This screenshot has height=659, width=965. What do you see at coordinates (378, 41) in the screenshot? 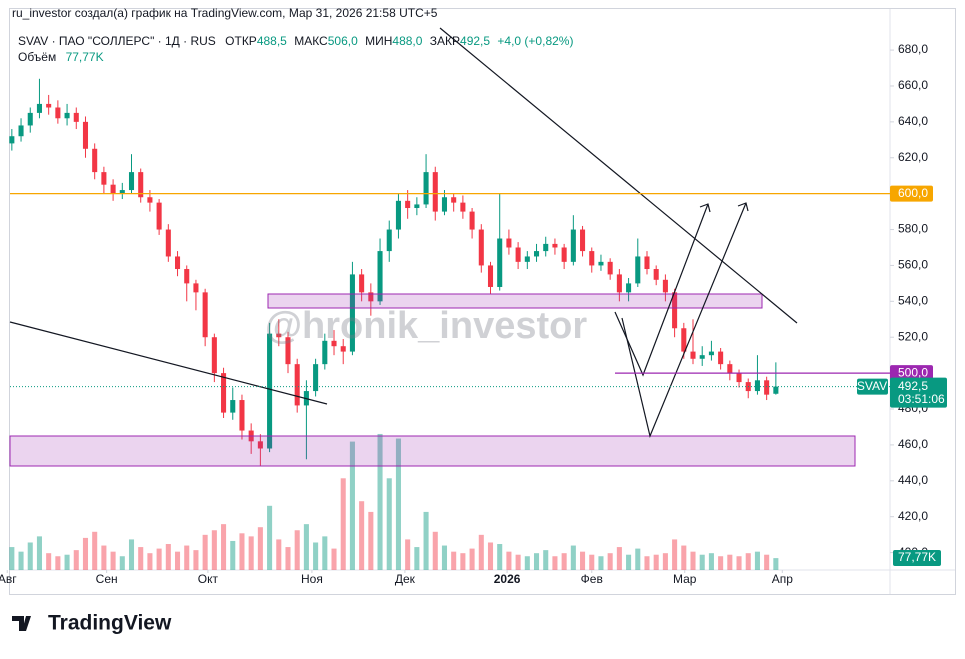
I see `label: МИН` at bounding box center [378, 41].